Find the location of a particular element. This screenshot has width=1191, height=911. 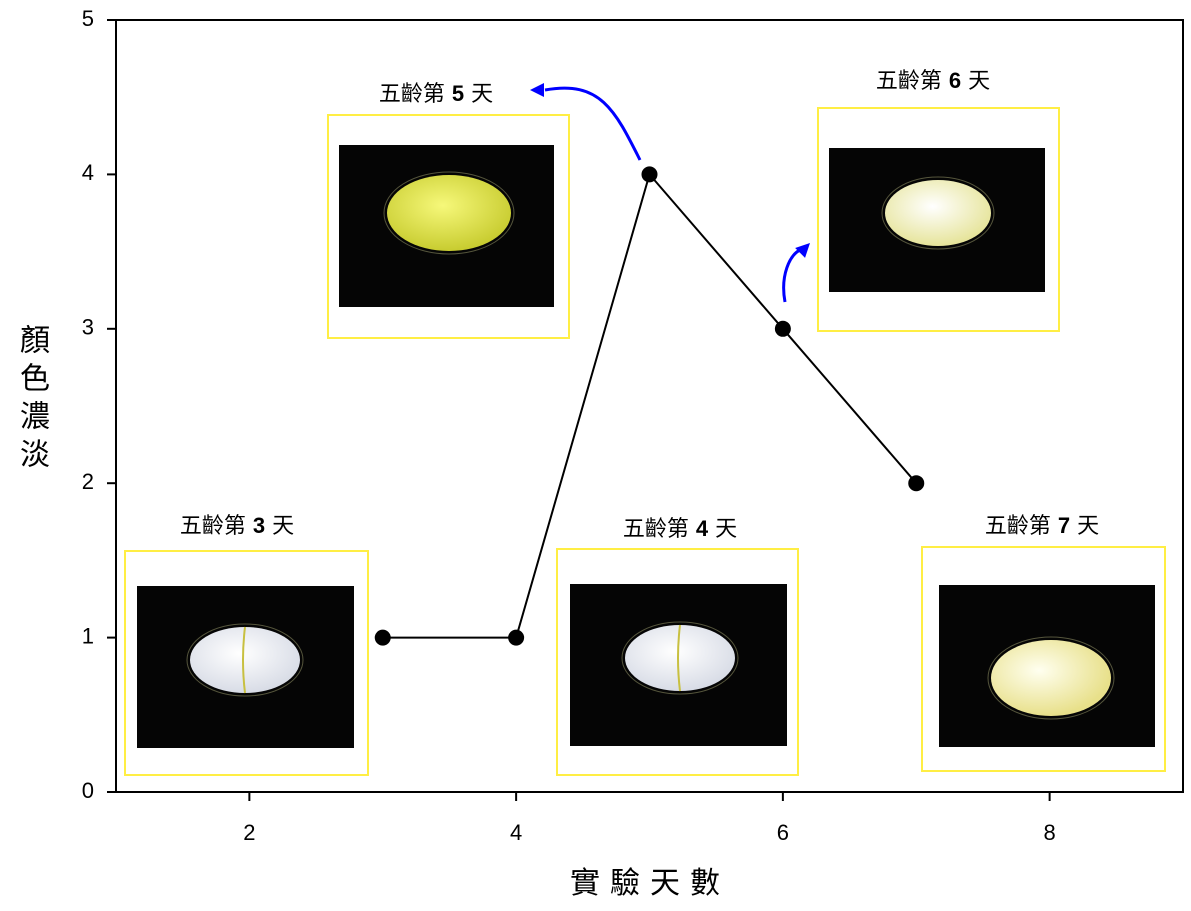

y-tick-label: 0 is located at coordinates (88, 790).